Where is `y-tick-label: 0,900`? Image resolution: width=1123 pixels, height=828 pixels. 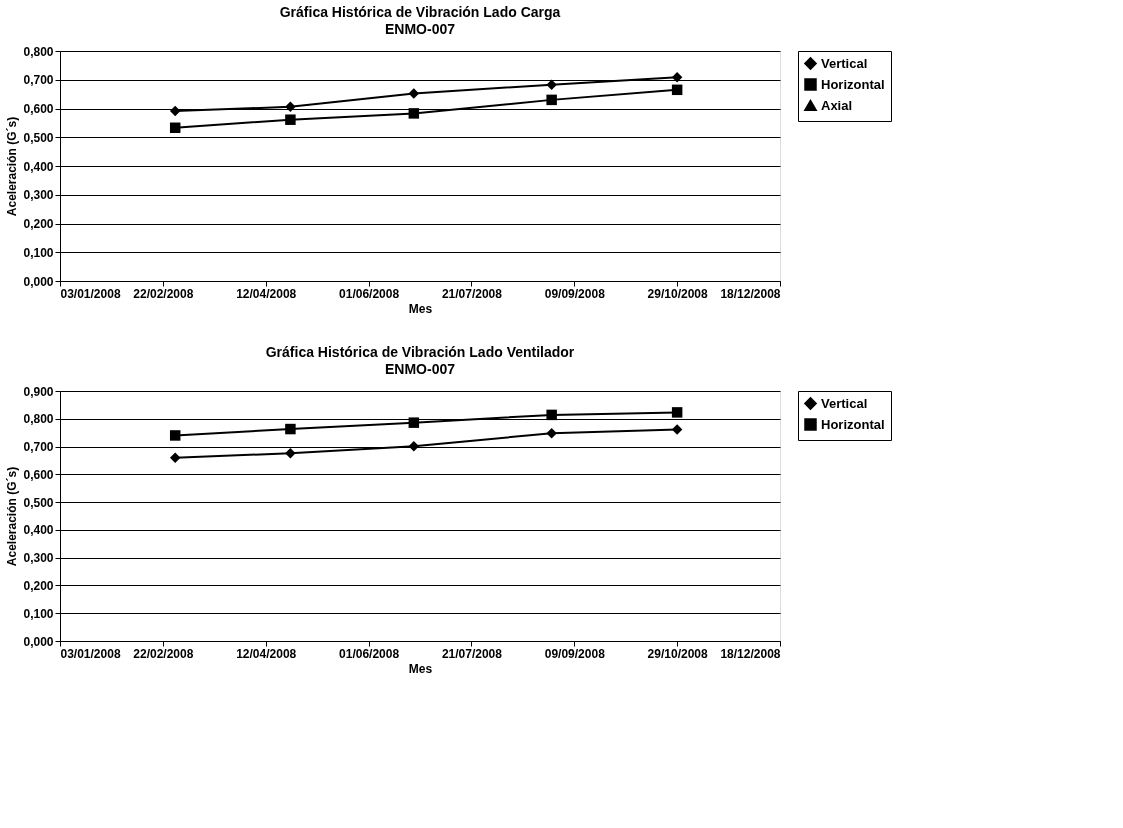
y-tick-label: 0,900 is located at coordinates (38, 391).